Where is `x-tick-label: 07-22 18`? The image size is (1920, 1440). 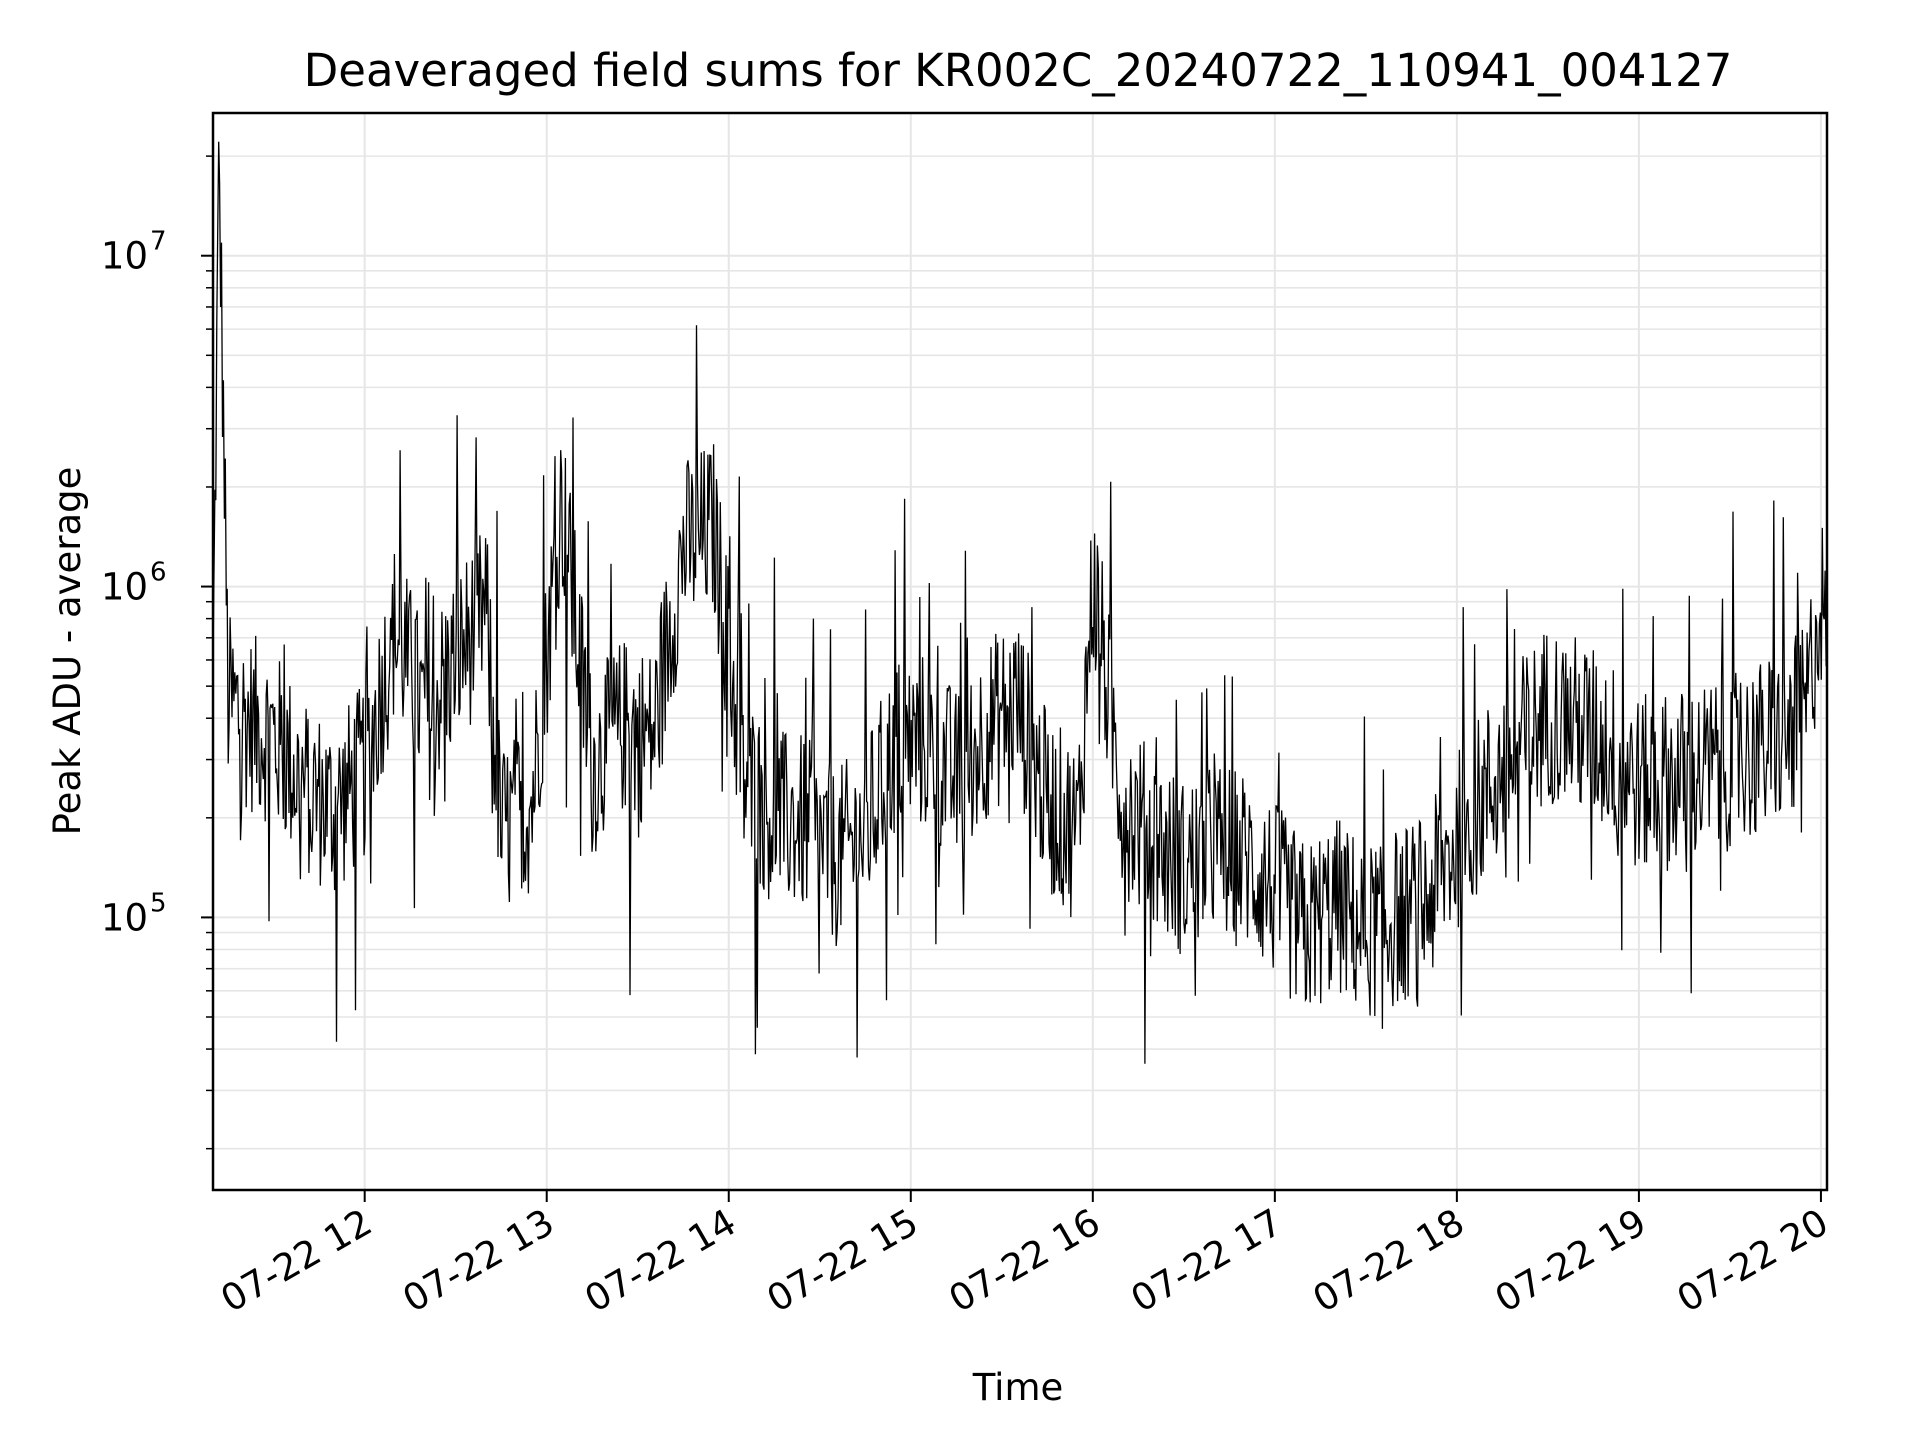 x-tick-label: 07-22 18 is located at coordinates (1389, 1261).